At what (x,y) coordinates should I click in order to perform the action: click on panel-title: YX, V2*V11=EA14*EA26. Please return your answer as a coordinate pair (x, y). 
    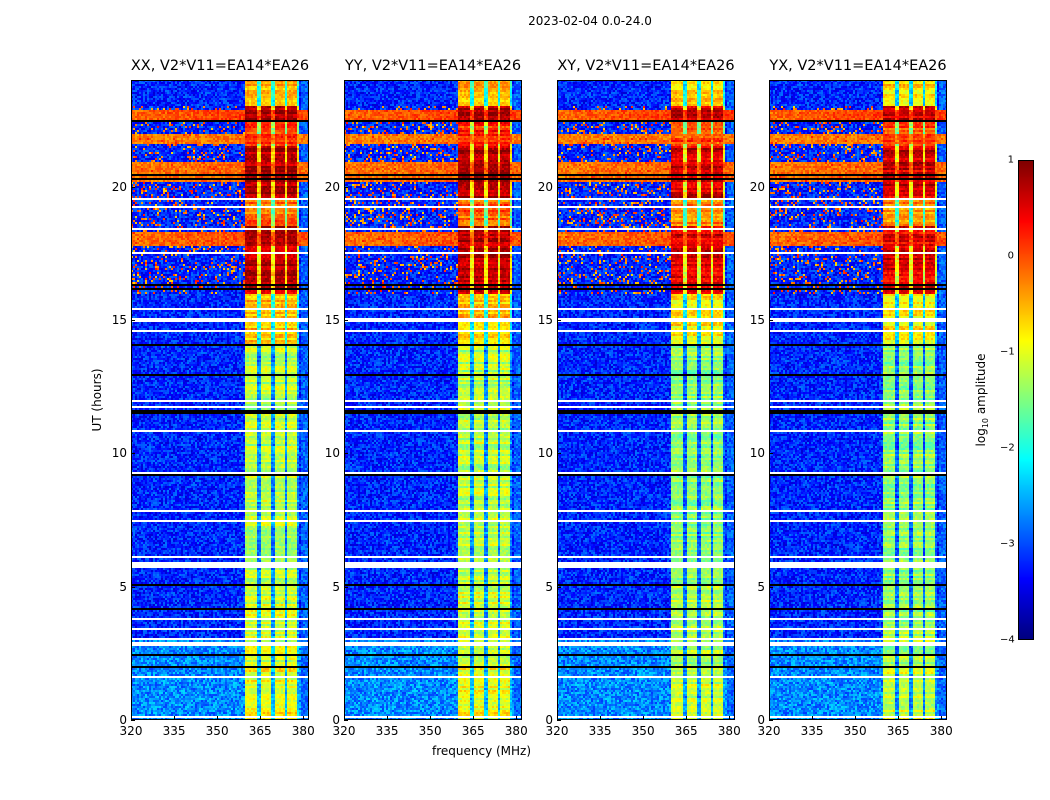
    Looking at the image, I should click on (858, 66).